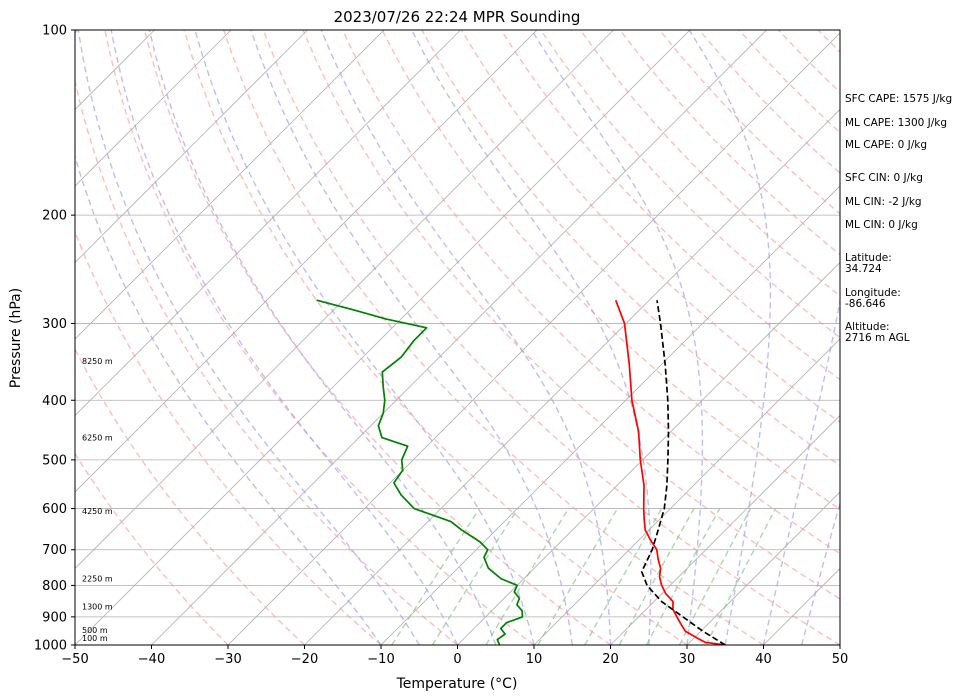 The height and width of the screenshot is (700, 968). What do you see at coordinates (898, 99) in the screenshot?
I see `annotation-text: SFC CAPE: 1575 J/kg` at bounding box center [898, 99].